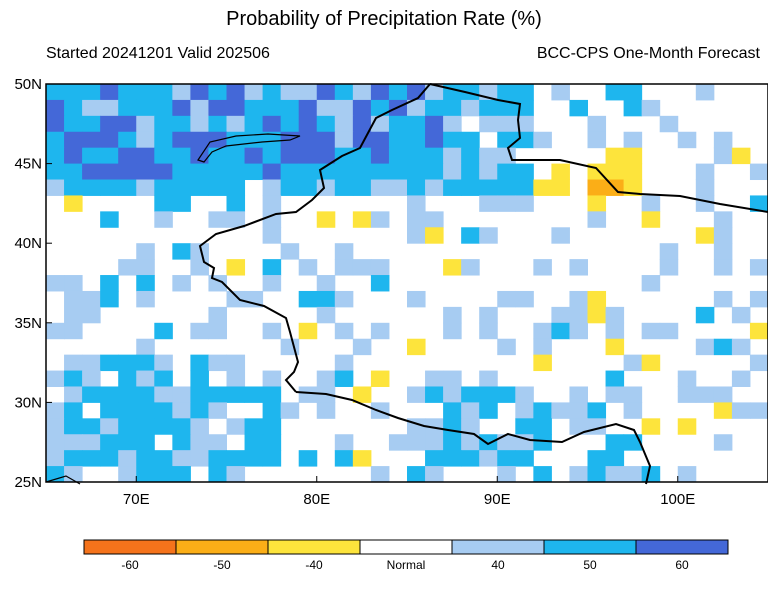  What do you see at coordinates (28, 84) in the screenshot?
I see `lat-tick-label: 50N` at bounding box center [28, 84].